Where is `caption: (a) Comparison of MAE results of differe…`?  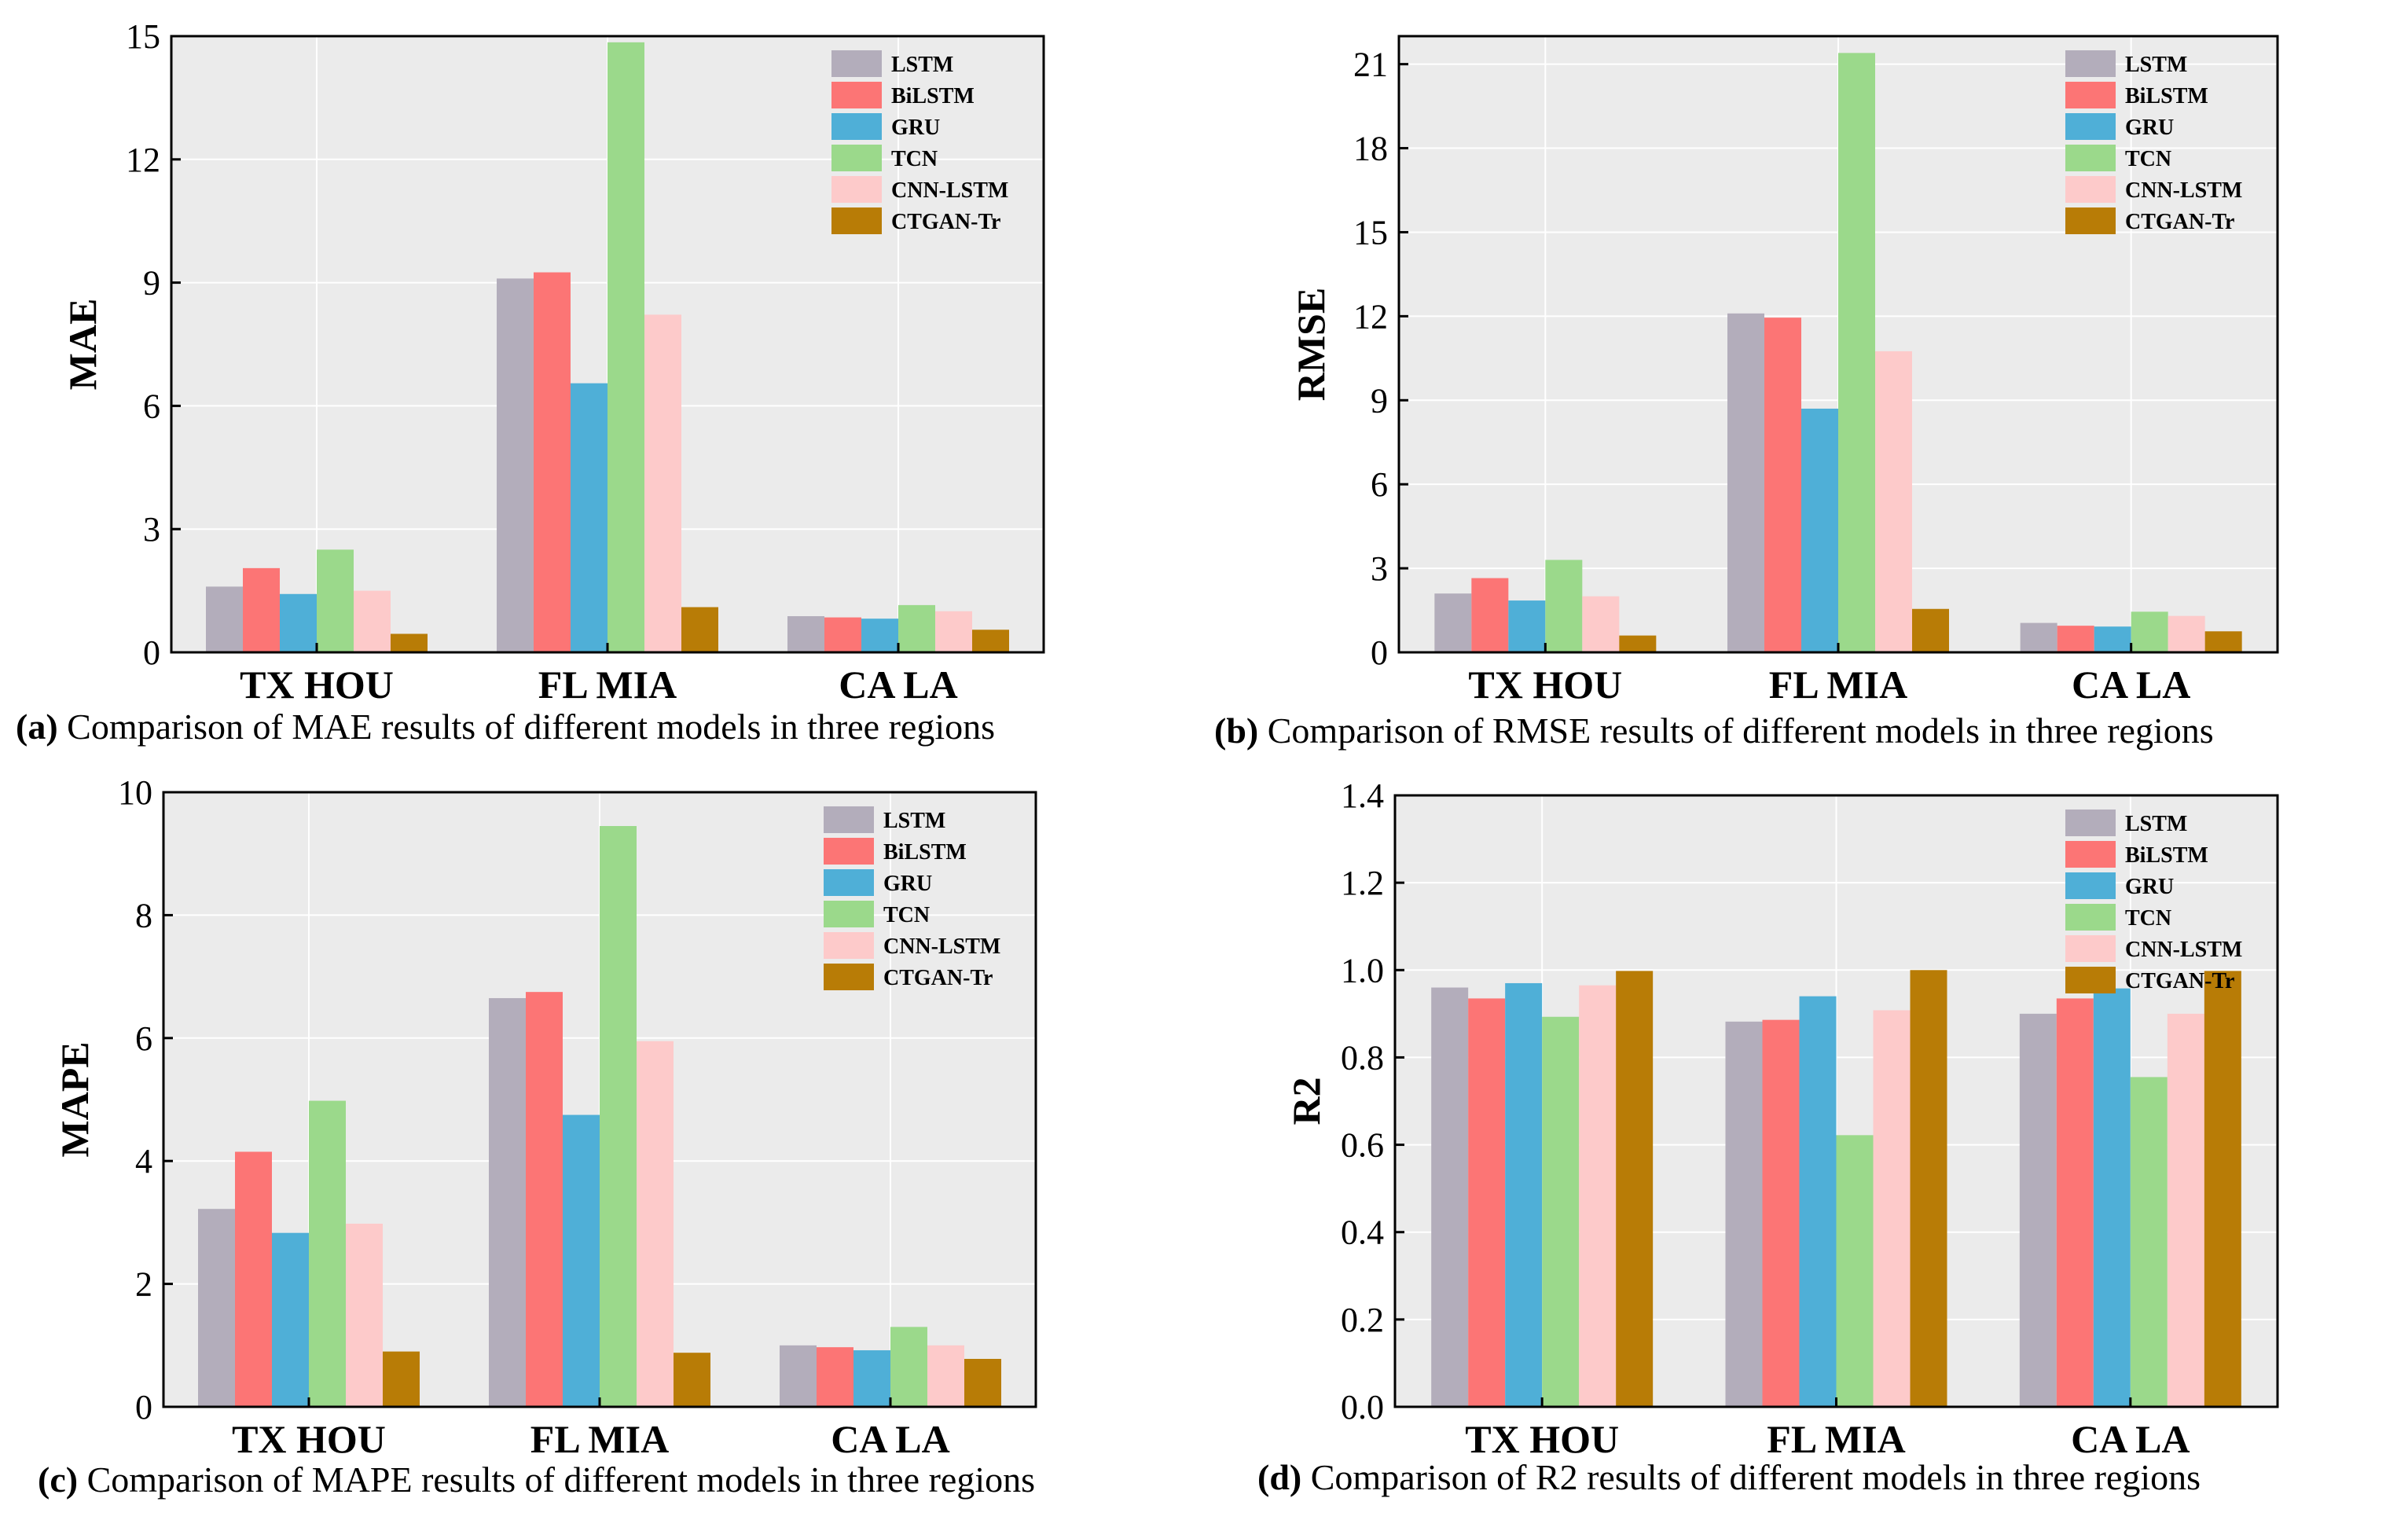
caption: (a) Comparison of MAE results of differe… is located at coordinates (505, 727).